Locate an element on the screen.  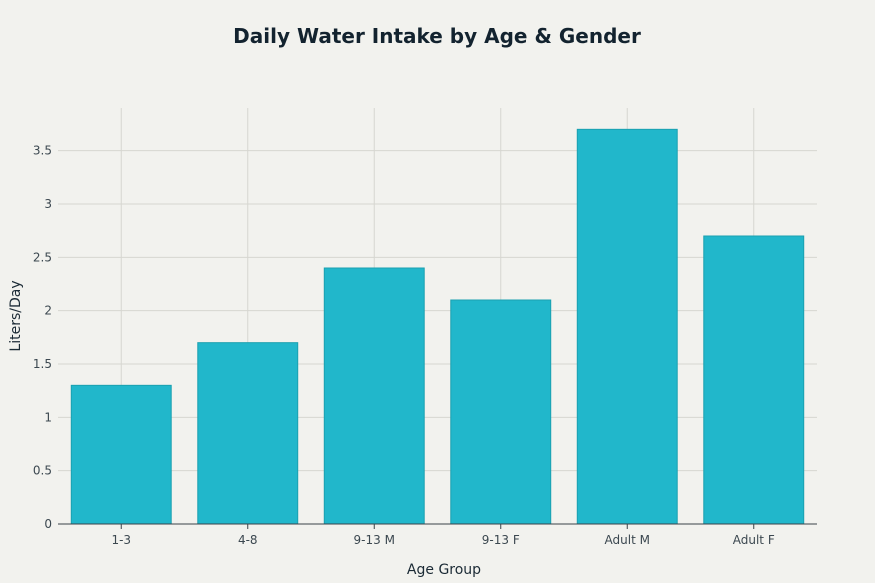
y-axis-title: Liters/Day is located at coordinates (16, 315).